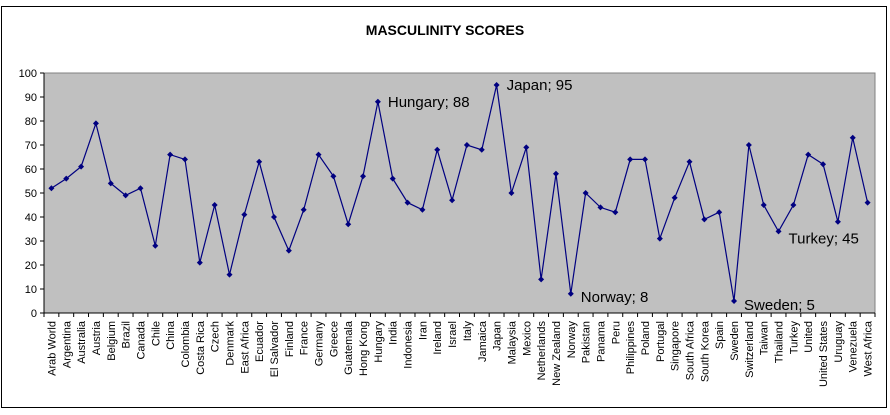 This screenshot has height=415, width=890. I want to click on category-label: Greece, so click(334, 339).